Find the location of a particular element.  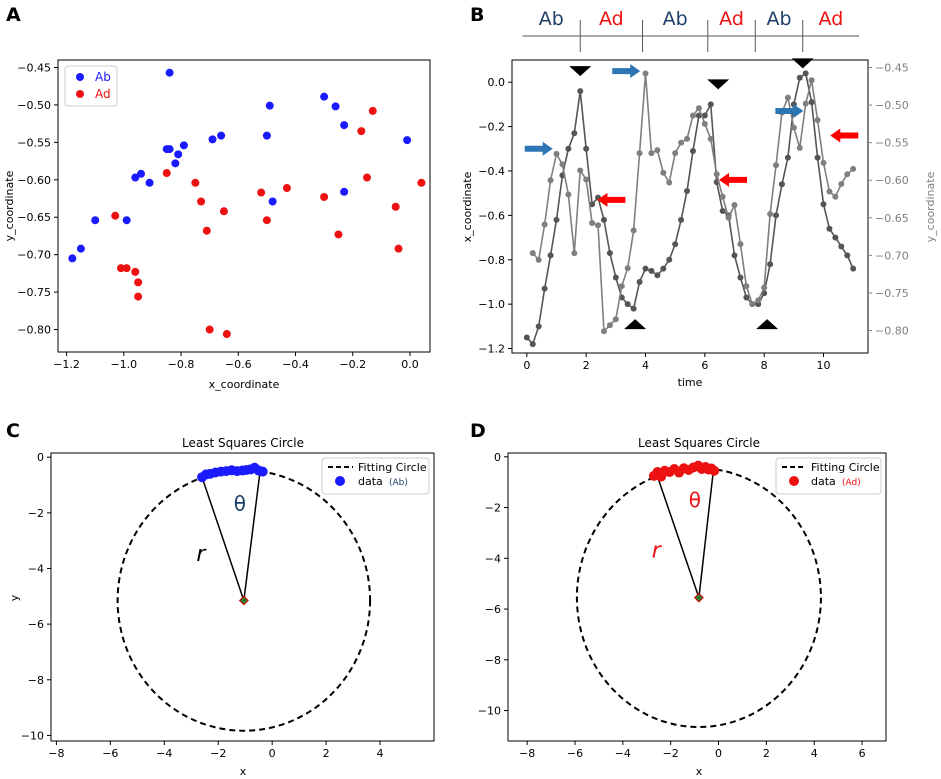

y-ticks-left: 0.0 −0.2 −0.4 −0.6 −0.8 −1.0 −1.2 is located at coordinates (495, 216).